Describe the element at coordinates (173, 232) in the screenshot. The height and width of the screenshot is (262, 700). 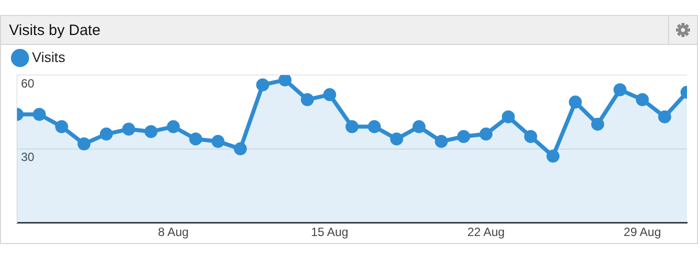
I see `x-tick-label: 8 Aug` at that location.